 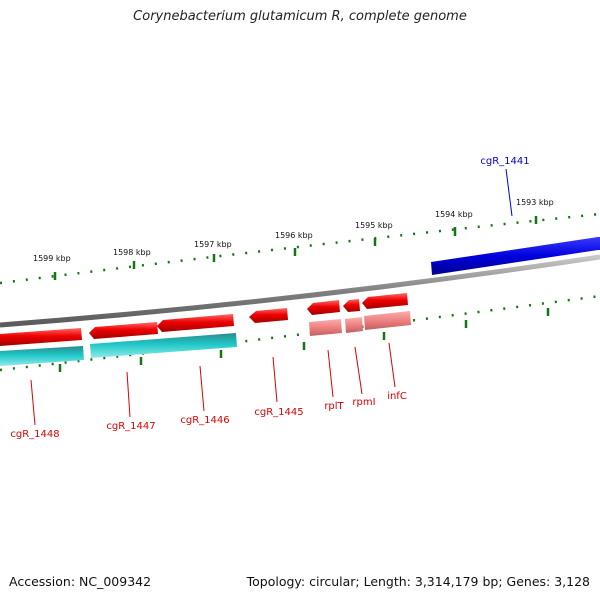 I want to click on gene-rpmI, so click(x=351, y=305).